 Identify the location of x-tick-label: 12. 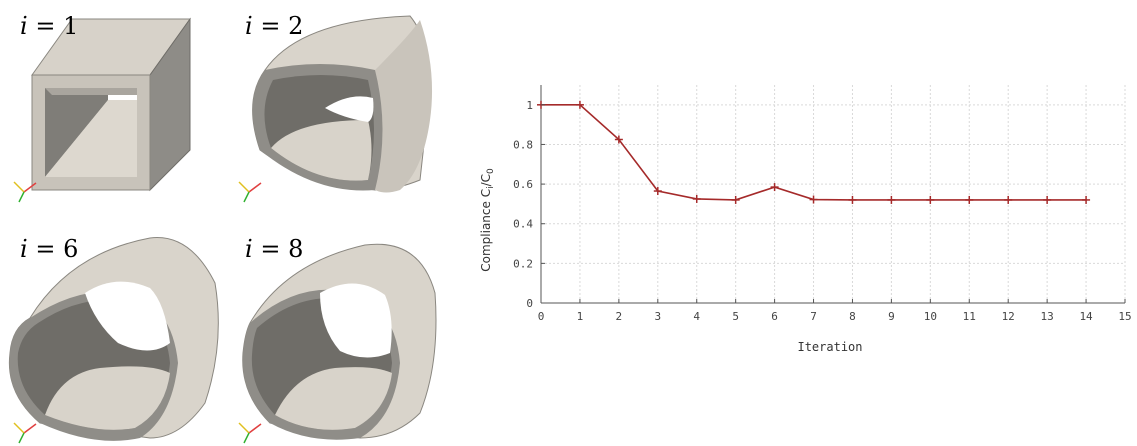
(1008, 316).